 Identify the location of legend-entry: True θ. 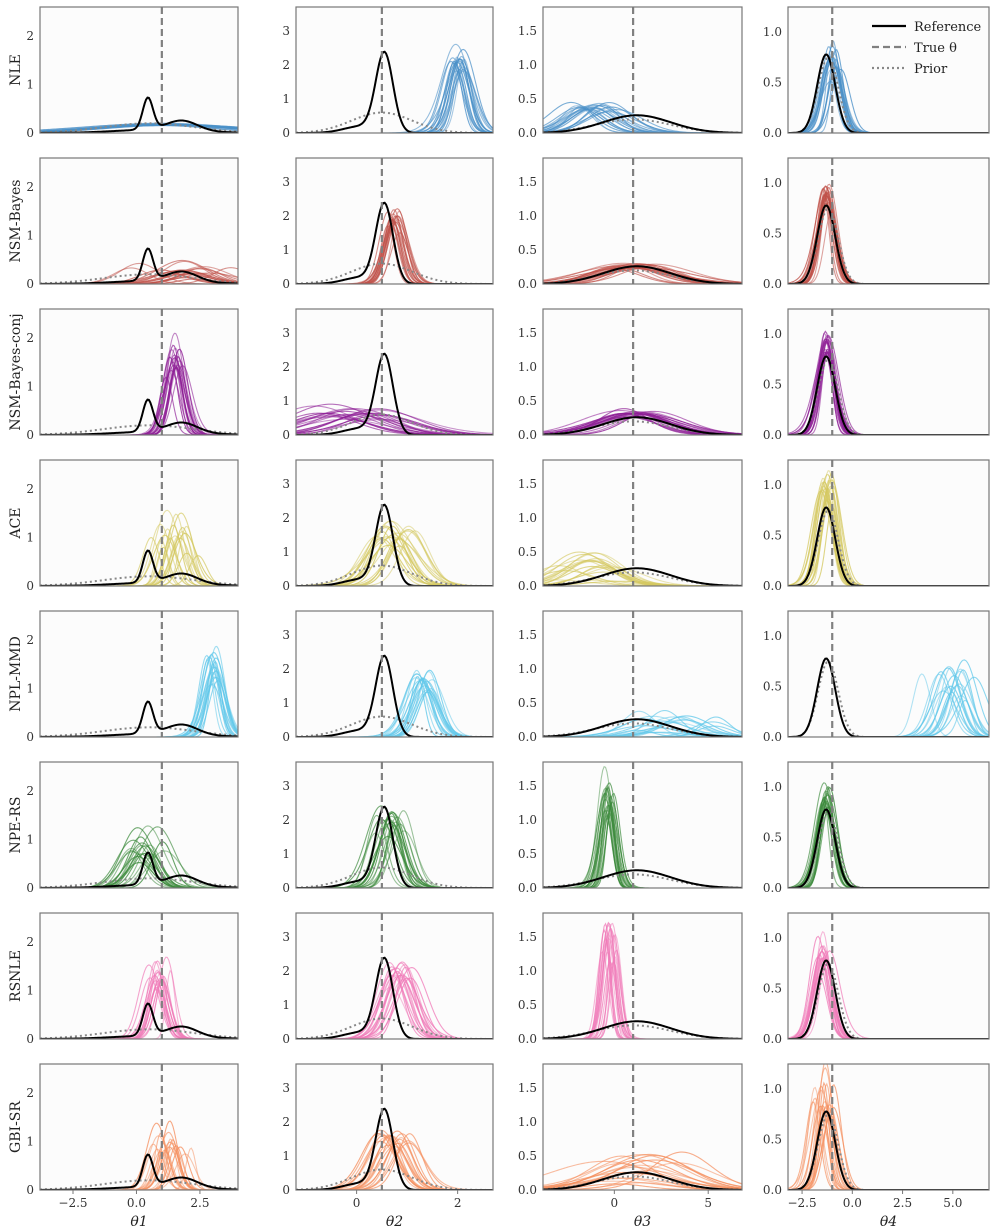
(935, 48).